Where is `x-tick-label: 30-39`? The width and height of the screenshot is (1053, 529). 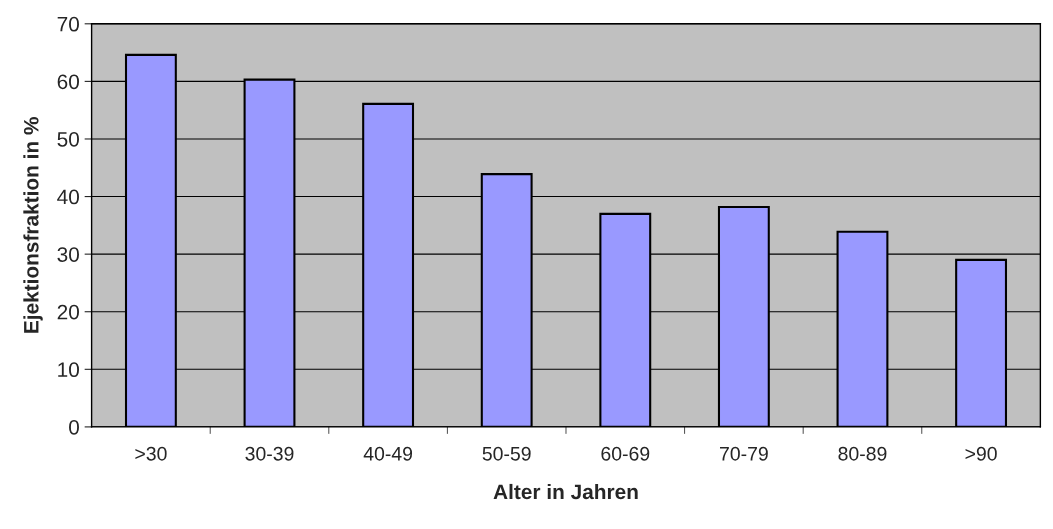 x-tick-label: 30-39 is located at coordinates (269, 453).